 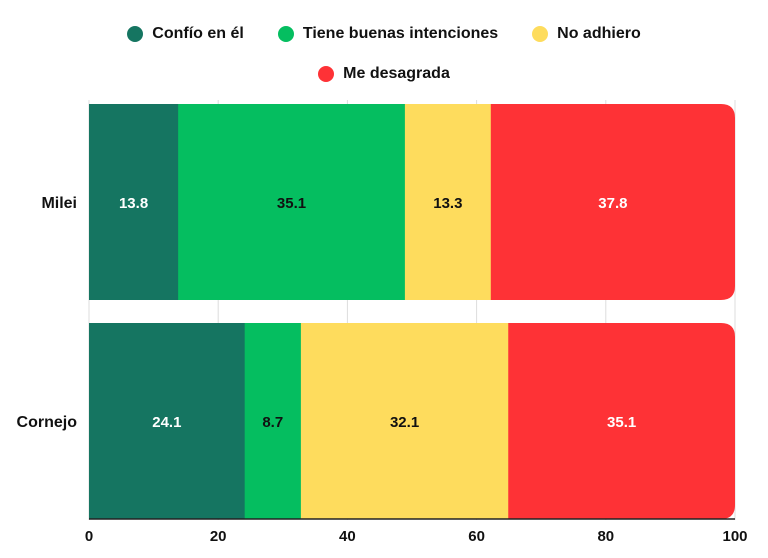 I want to click on data-label: 32.1, so click(x=404, y=422).